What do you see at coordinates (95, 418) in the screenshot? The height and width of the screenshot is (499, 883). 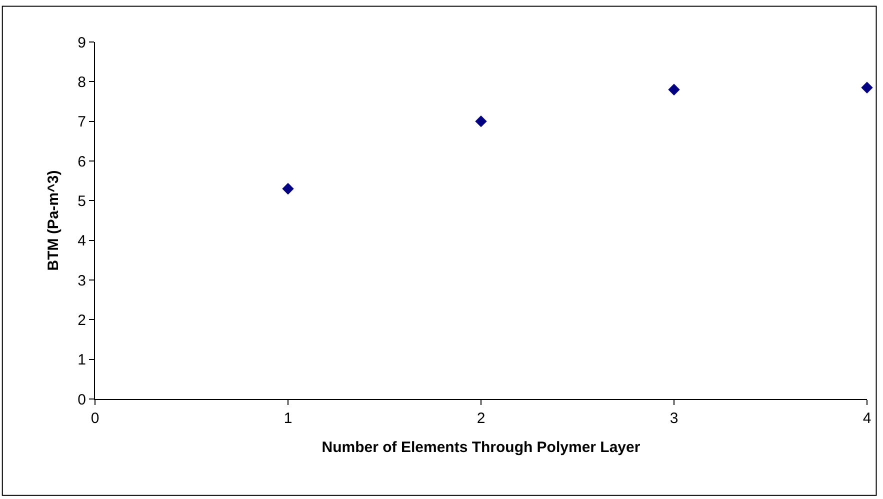 I see `x-tick-label: 0` at bounding box center [95, 418].